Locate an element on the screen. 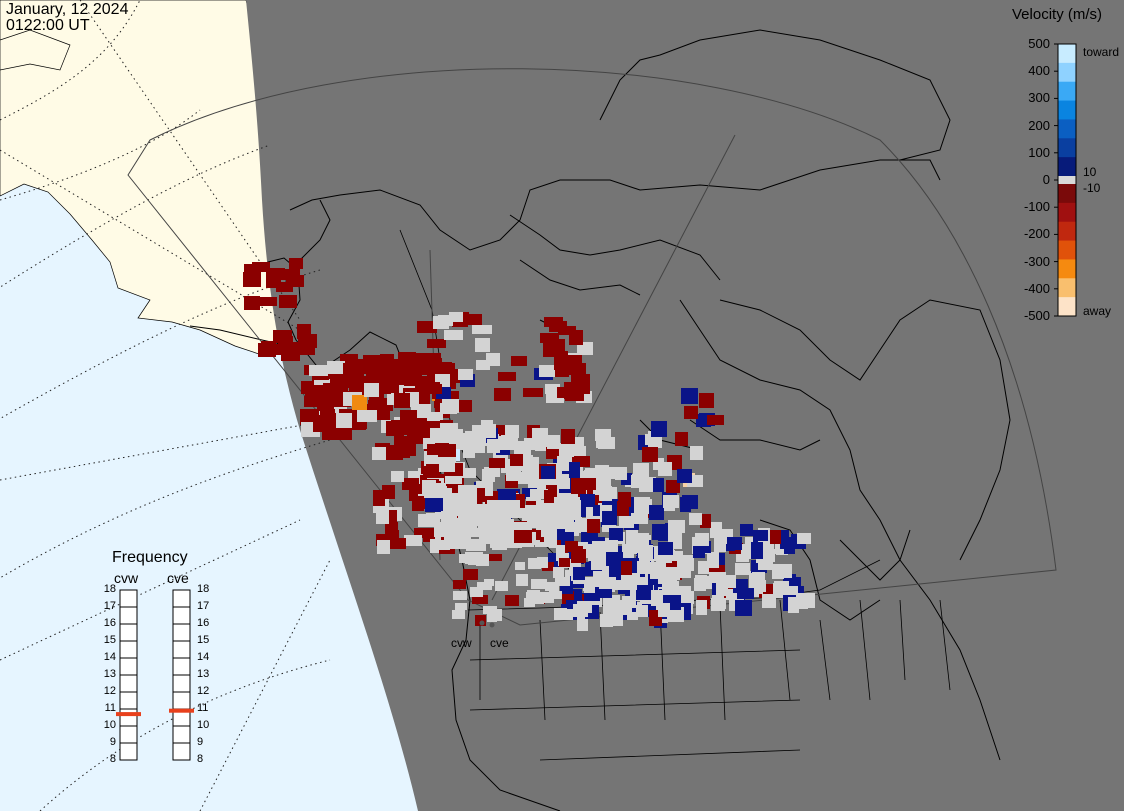 This screenshot has height=811, width=1124. colorbar-swatch-zero is located at coordinates (1067, 180).